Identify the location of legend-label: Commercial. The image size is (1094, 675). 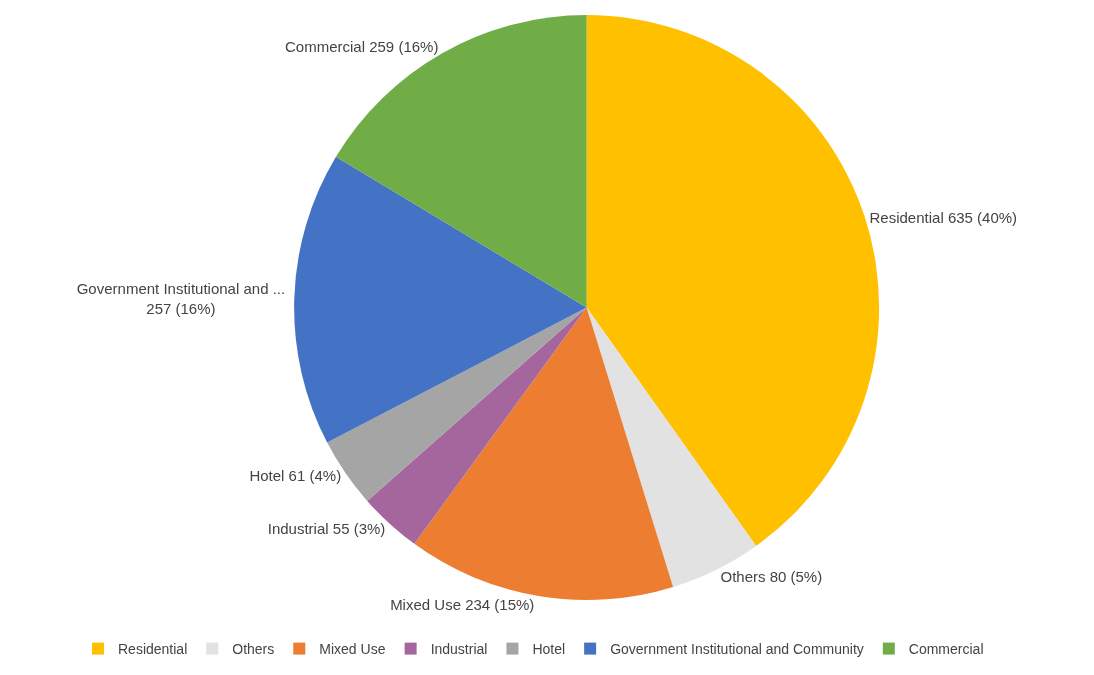
(946, 649).